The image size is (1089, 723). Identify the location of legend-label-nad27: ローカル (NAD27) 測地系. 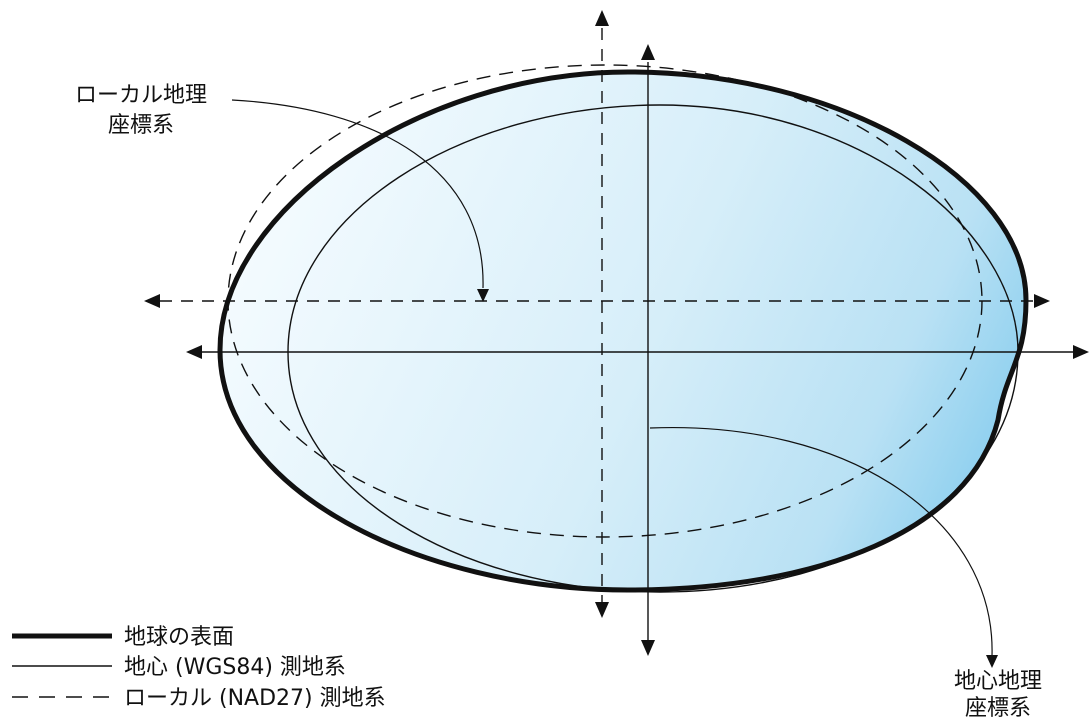
(255, 698).